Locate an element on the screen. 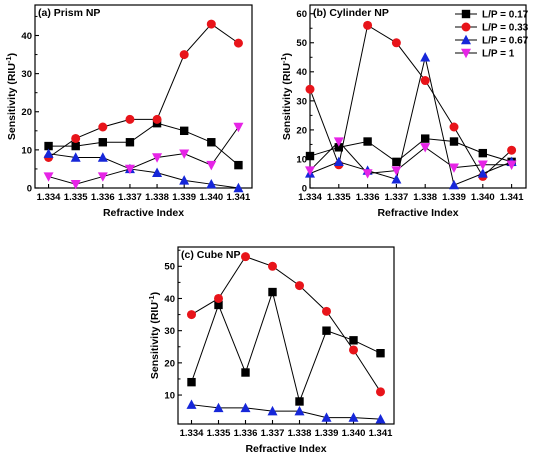  y-tick-label: 60 is located at coordinates (301, 14).